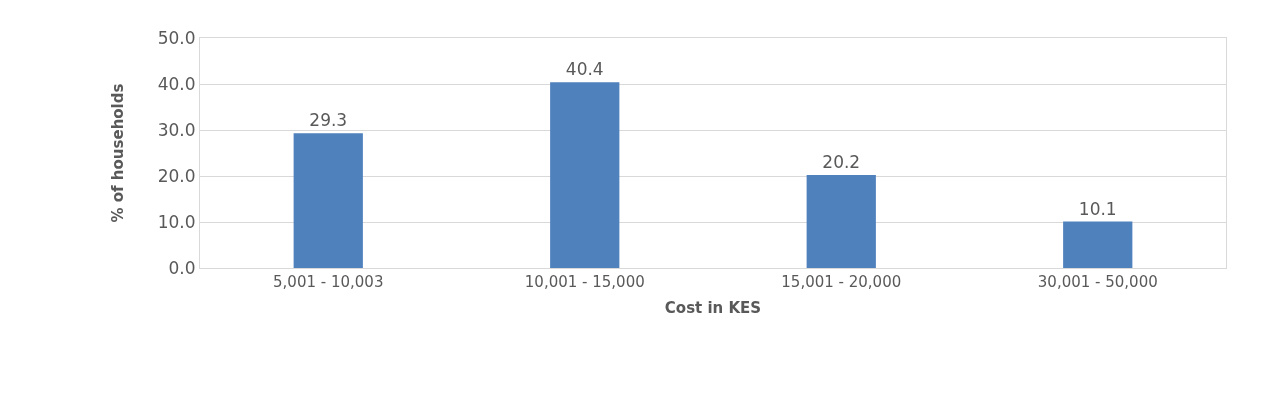 Image resolution: width=1263 pixels, height=410 pixels. What do you see at coordinates (584, 282) in the screenshot?
I see `x-tick-label: 10,001 - 15,000` at bounding box center [584, 282].